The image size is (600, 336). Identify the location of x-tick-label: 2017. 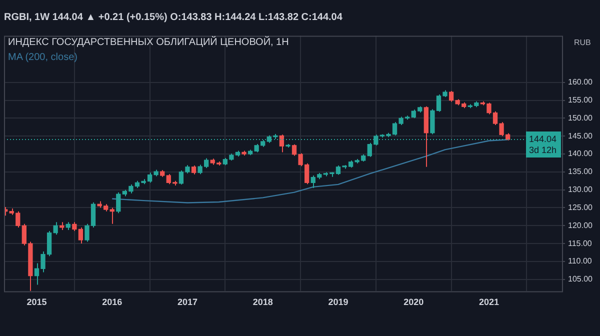
(187, 302).